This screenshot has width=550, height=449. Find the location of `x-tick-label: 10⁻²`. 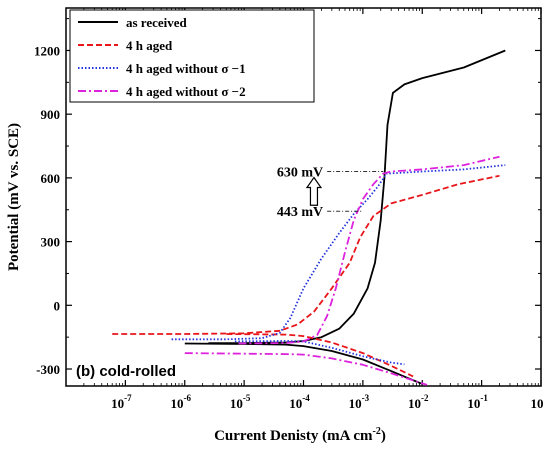

x-tick-label: 10⁻² is located at coordinates (418, 402).